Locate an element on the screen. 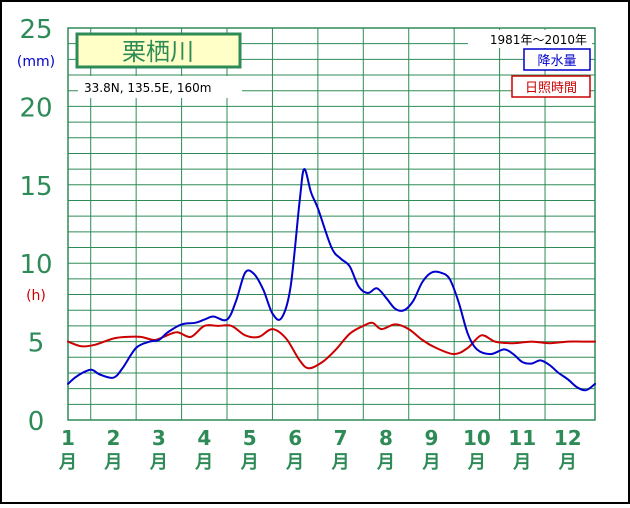  location-bg is located at coordinates (160, 87).